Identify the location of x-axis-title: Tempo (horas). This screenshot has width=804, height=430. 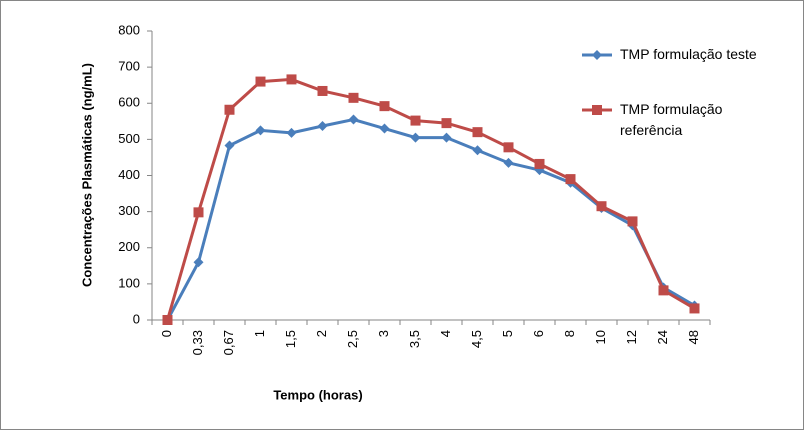
(317, 394).